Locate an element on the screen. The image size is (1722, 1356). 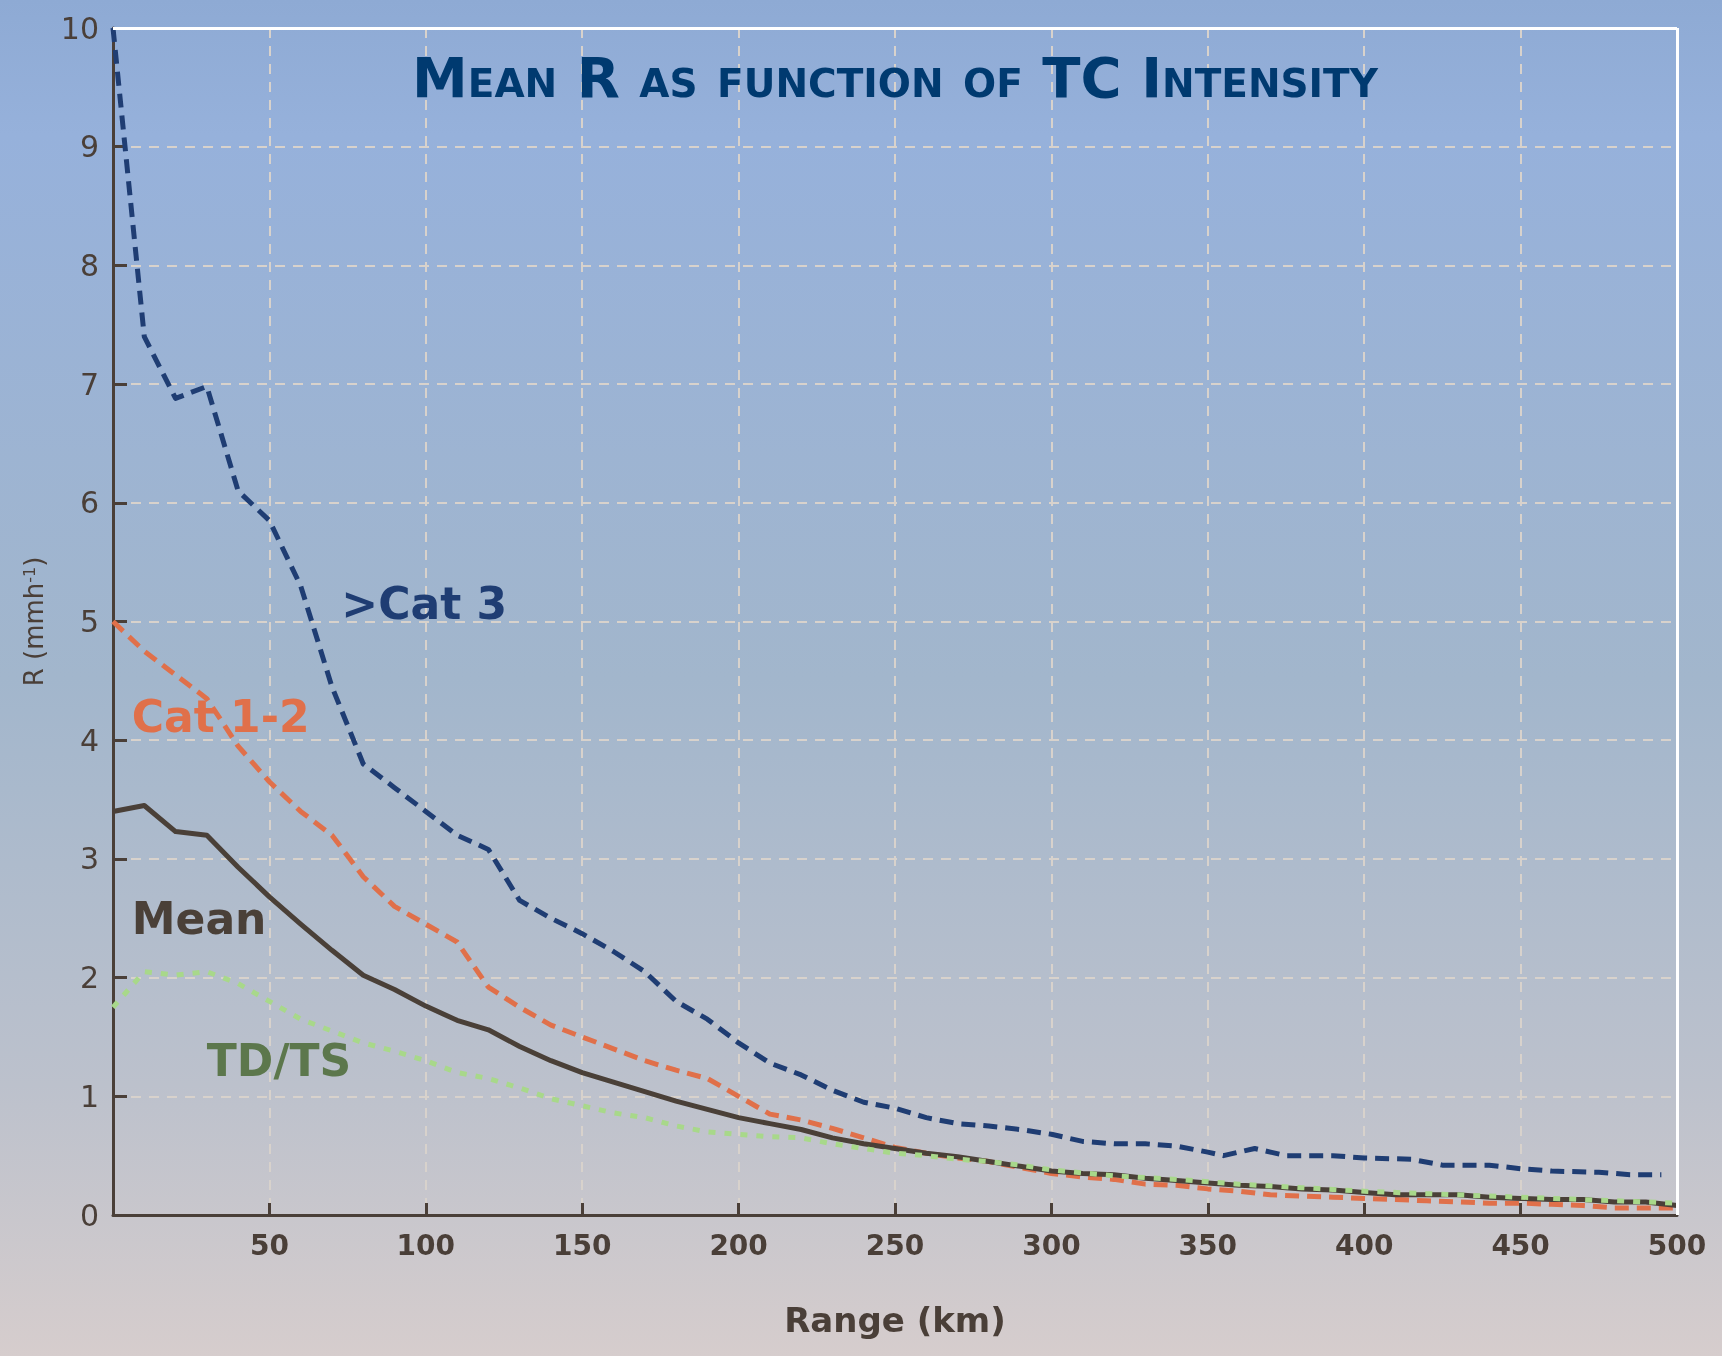
x-tick-label: 500 is located at coordinates (1677, 1245).